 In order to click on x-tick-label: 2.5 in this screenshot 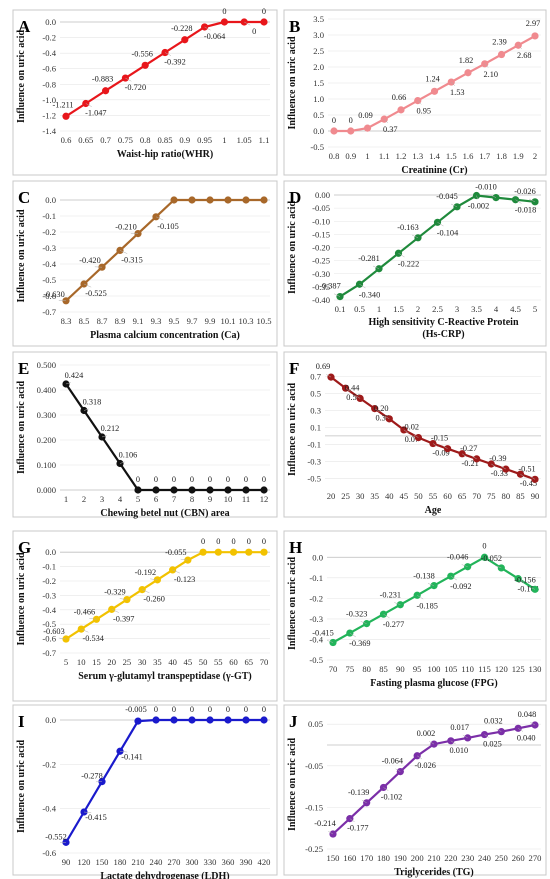, I will do `click(437, 309)`.